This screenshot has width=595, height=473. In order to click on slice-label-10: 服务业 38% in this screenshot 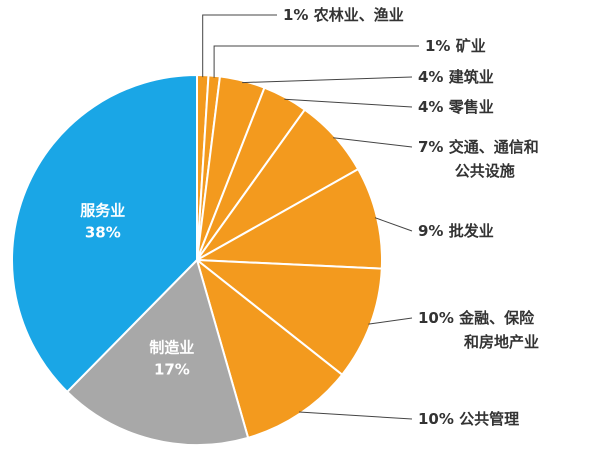, I will do `click(102, 221)`.